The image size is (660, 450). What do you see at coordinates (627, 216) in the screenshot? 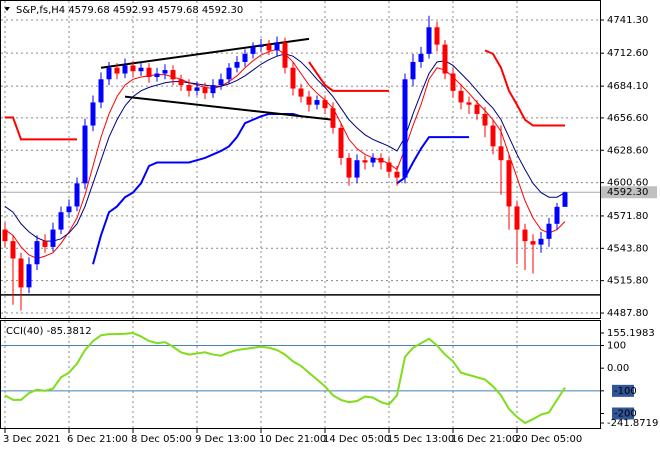
I see `y-tick-label: 4571.80` at bounding box center [627, 216].